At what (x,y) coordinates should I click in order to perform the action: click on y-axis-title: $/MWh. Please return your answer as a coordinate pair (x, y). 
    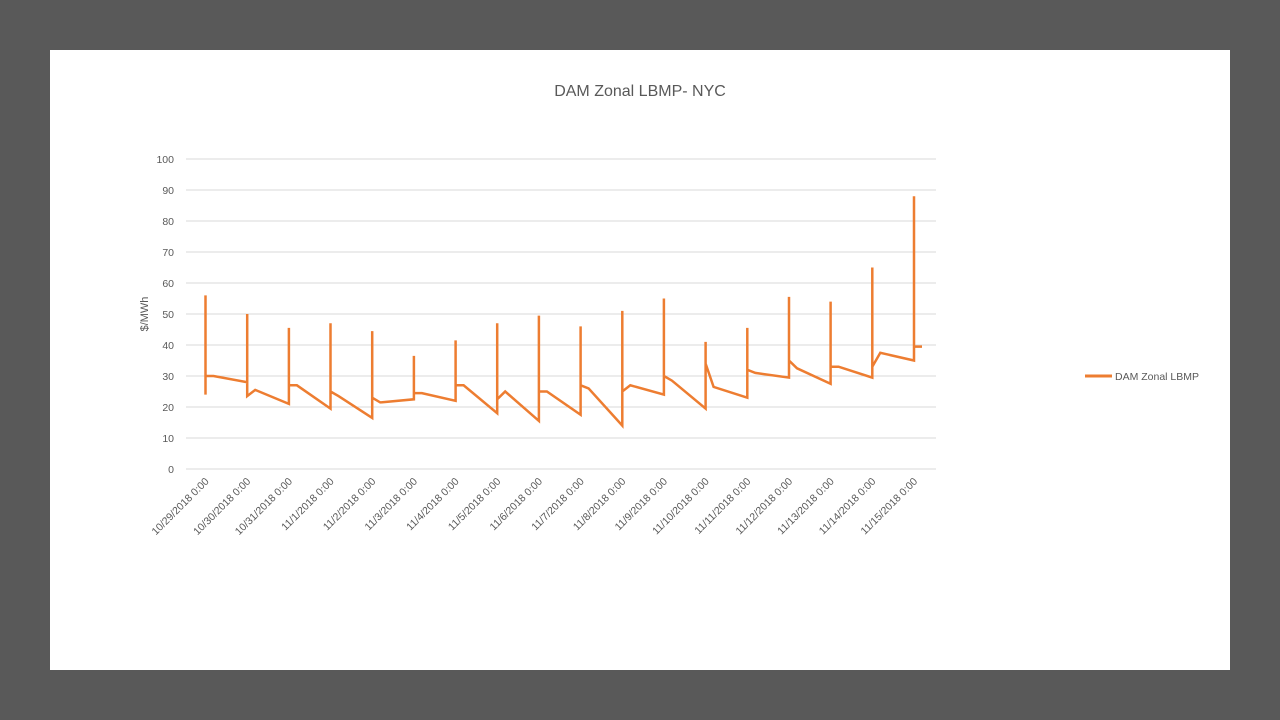
    Looking at the image, I should click on (145, 314).